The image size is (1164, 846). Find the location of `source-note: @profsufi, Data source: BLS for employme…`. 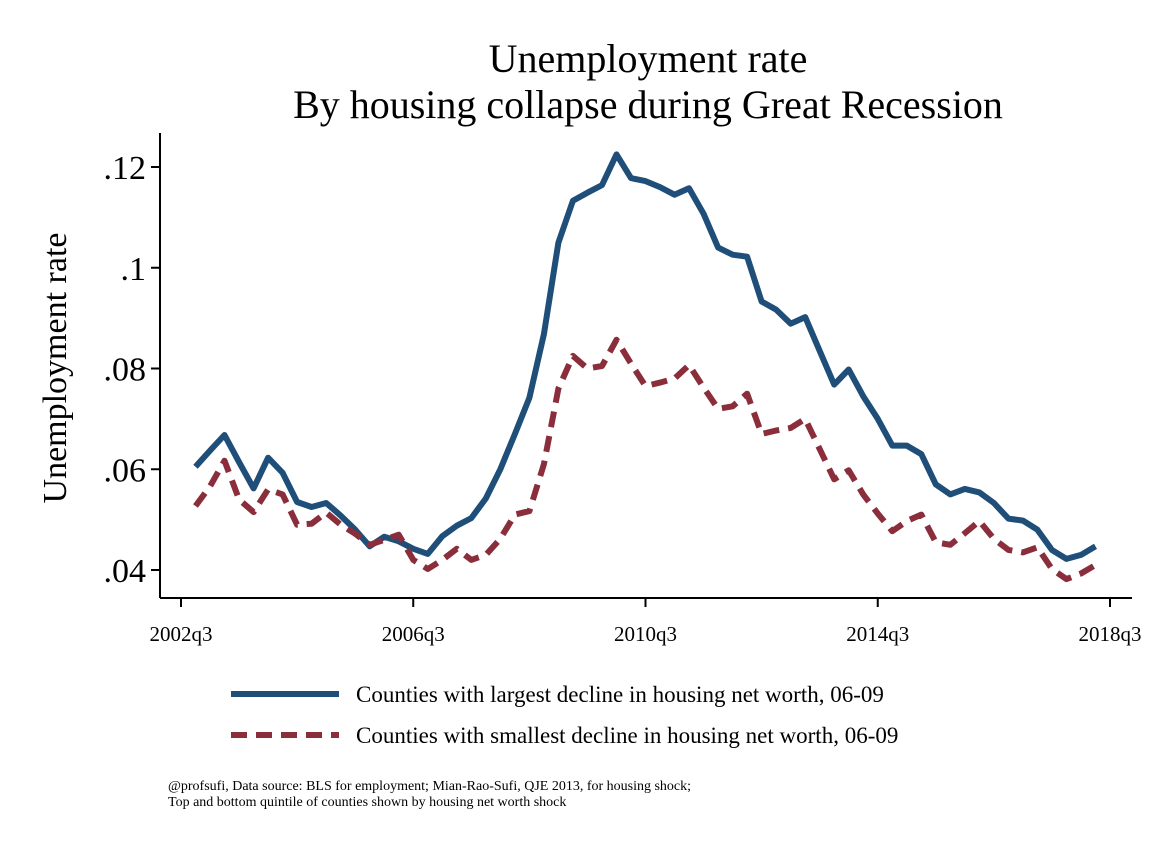

source-note: @profsufi, Data source: BLS for employme… is located at coordinates (429, 786).